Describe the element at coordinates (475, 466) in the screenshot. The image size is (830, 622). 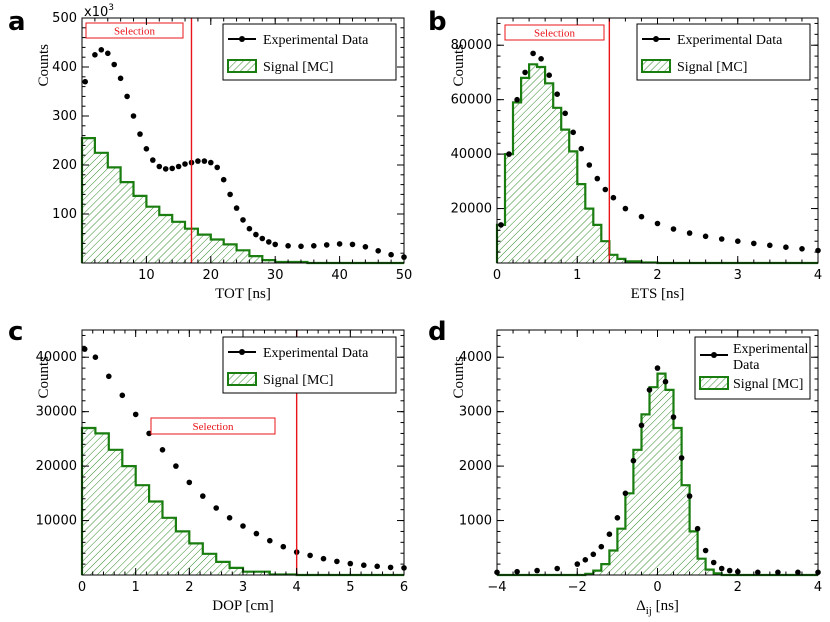
I see `y-tick-label: 2000` at that location.